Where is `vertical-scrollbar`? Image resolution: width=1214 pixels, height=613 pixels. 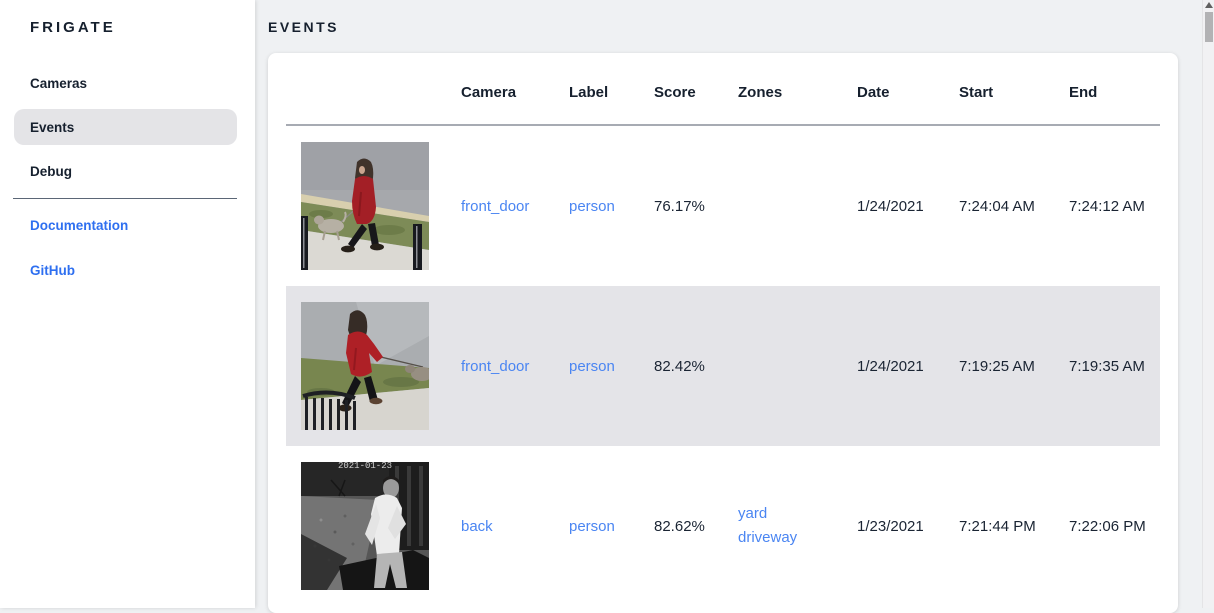
vertical-scrollbar is located at coordinates (1208, 304).